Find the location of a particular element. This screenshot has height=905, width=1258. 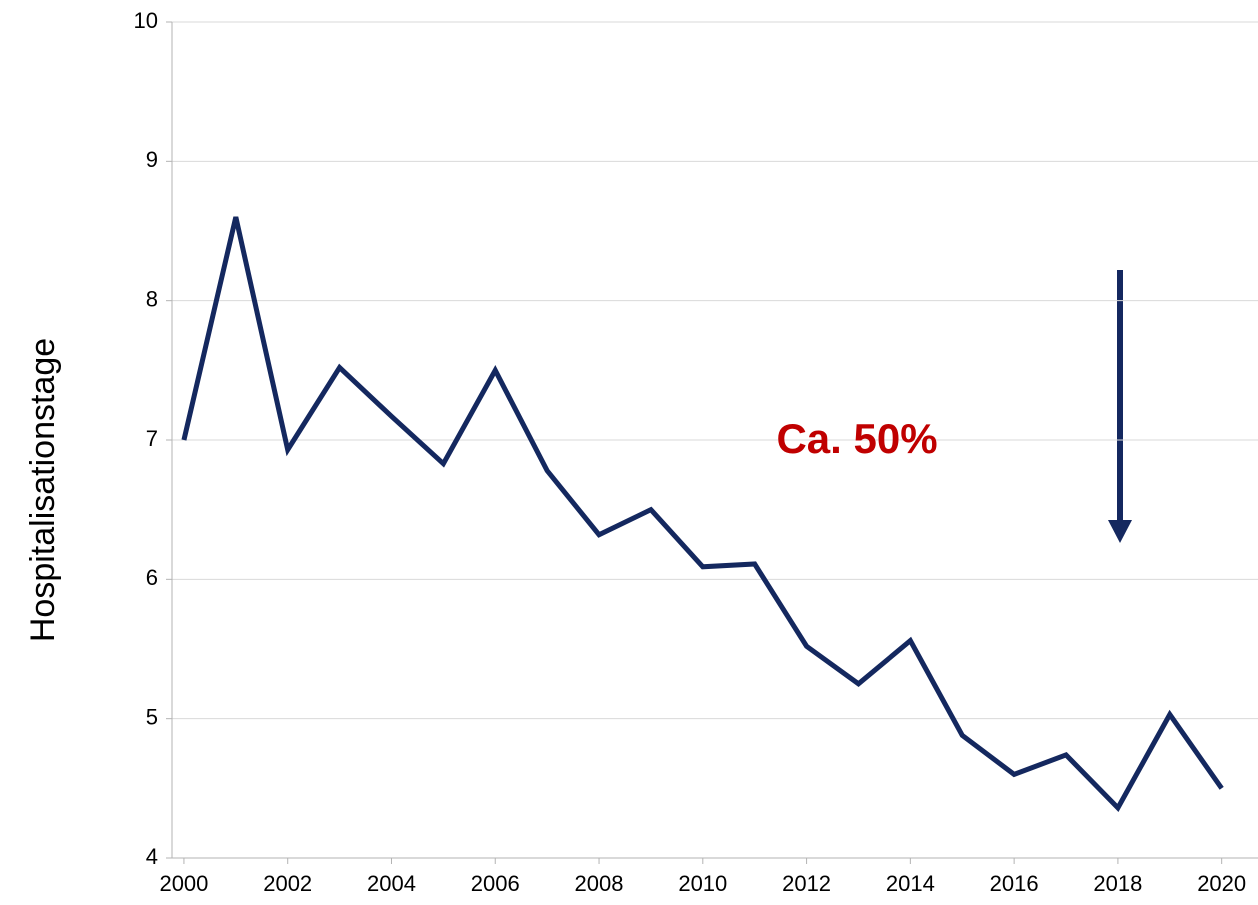

x-tick-label: 2000 is located at coordinates (183, 883).